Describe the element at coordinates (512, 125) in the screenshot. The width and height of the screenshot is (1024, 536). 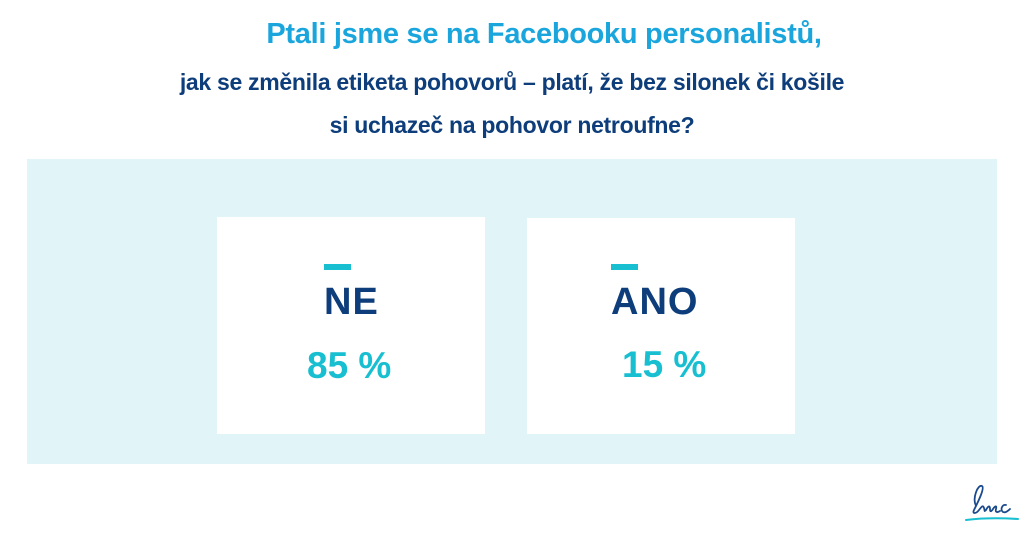
I see `headline-line-3: si uchazeč na pohovor netroufne?` at that location.